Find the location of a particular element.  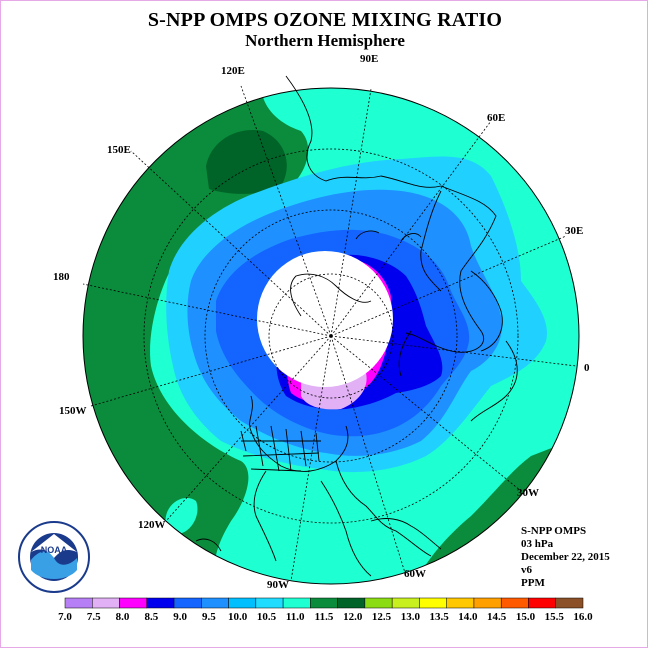

info-instrument: S-NPP OMPS is located at coordinates (554, 531).